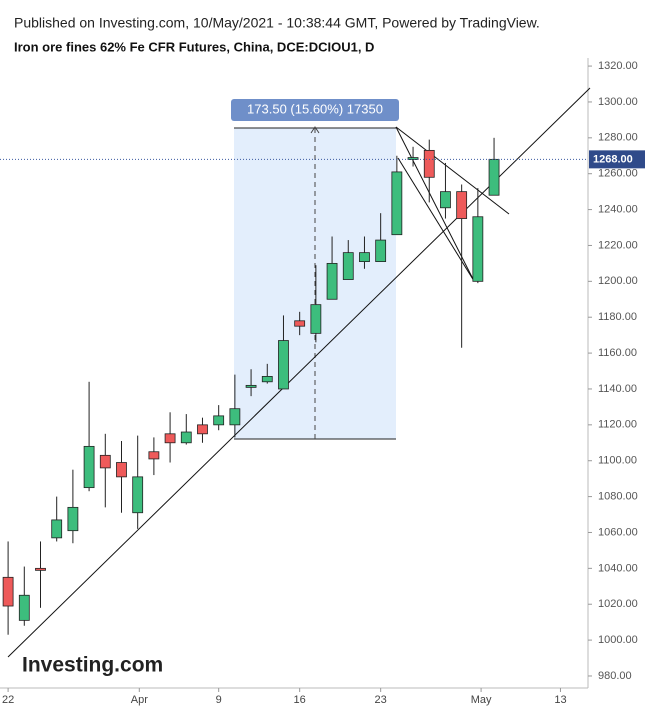  Describe the element at coordinates (139, 700) in the screenshot. I see `x-tick-label: Apr` at that location.